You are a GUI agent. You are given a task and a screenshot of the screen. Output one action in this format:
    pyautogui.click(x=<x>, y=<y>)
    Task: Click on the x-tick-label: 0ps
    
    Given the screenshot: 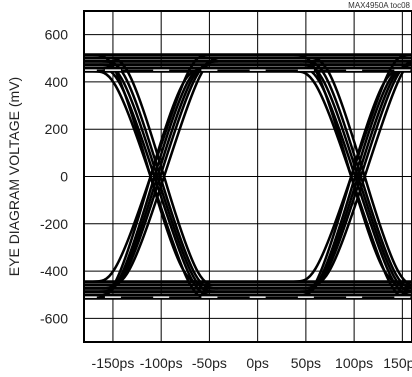 What is the action you would take?
    pyautogui.click(x=257, y=363)
    